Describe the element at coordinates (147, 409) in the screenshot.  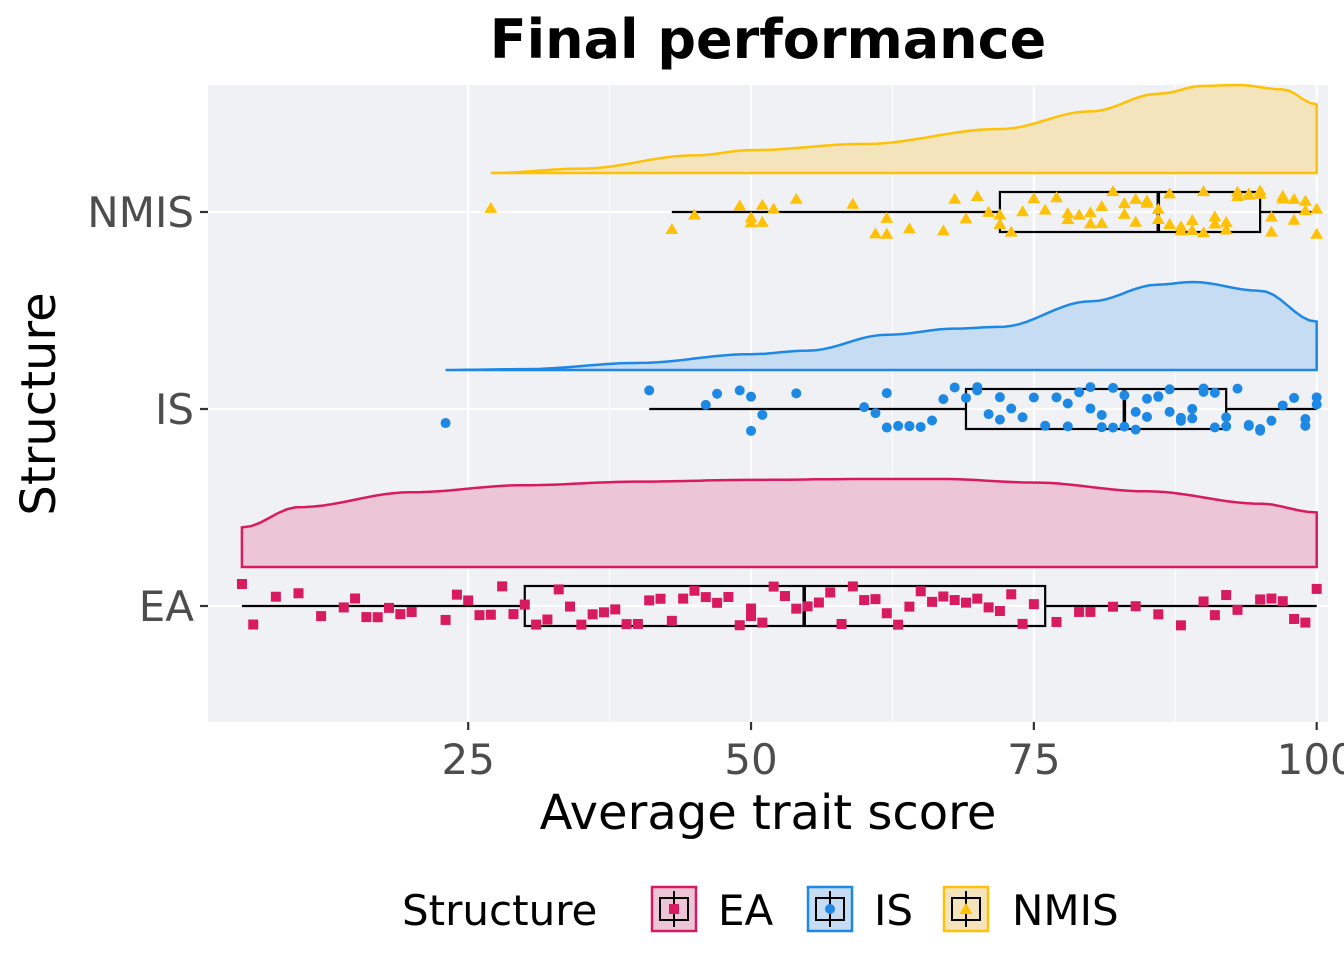
I see `y-axis-ticks: EA IS NMIS` at that location.